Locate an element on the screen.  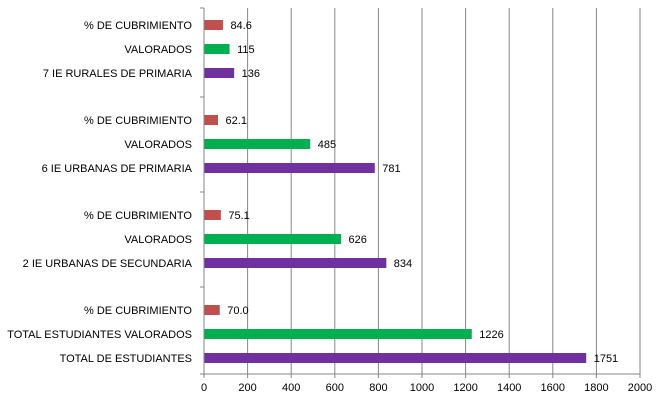
x-tick-label: 1400 is located at coordinates (509, 388).